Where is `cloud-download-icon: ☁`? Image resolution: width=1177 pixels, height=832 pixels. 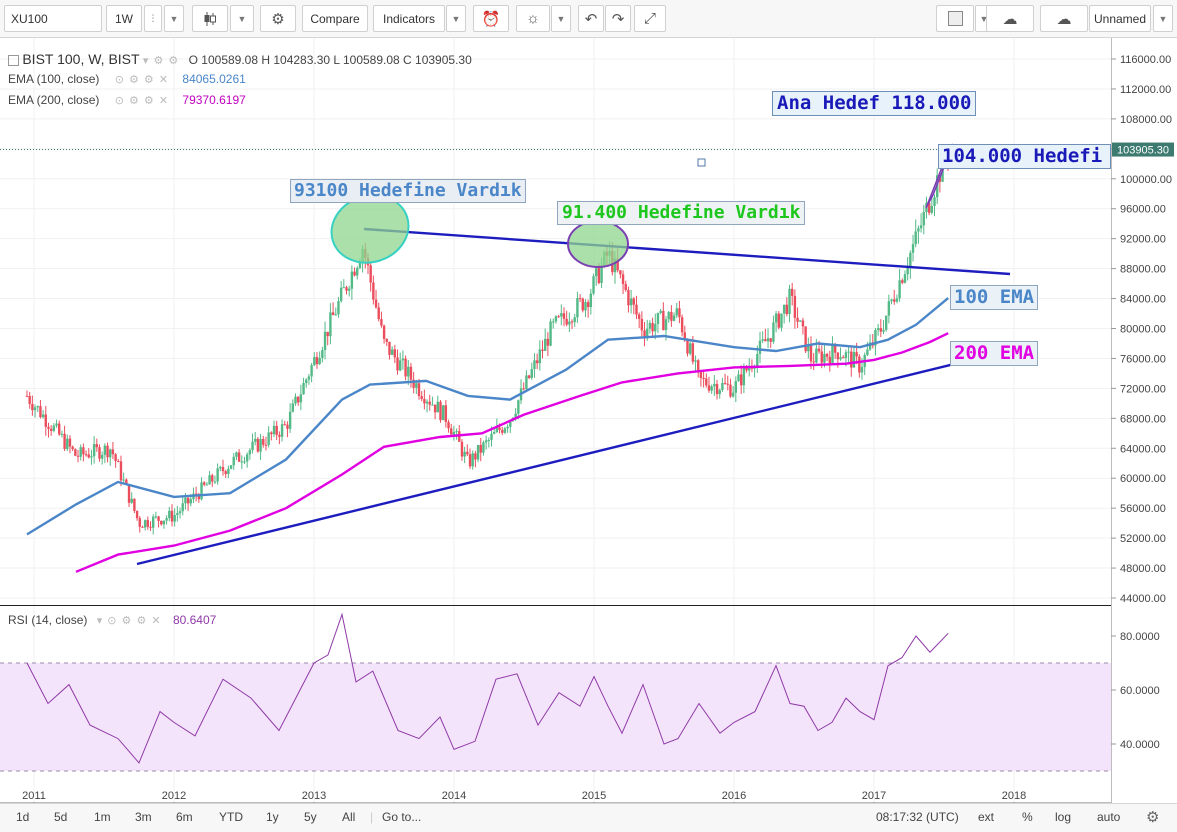 cloud-download-icon: ☁ is located at coordinates (1010, 18).